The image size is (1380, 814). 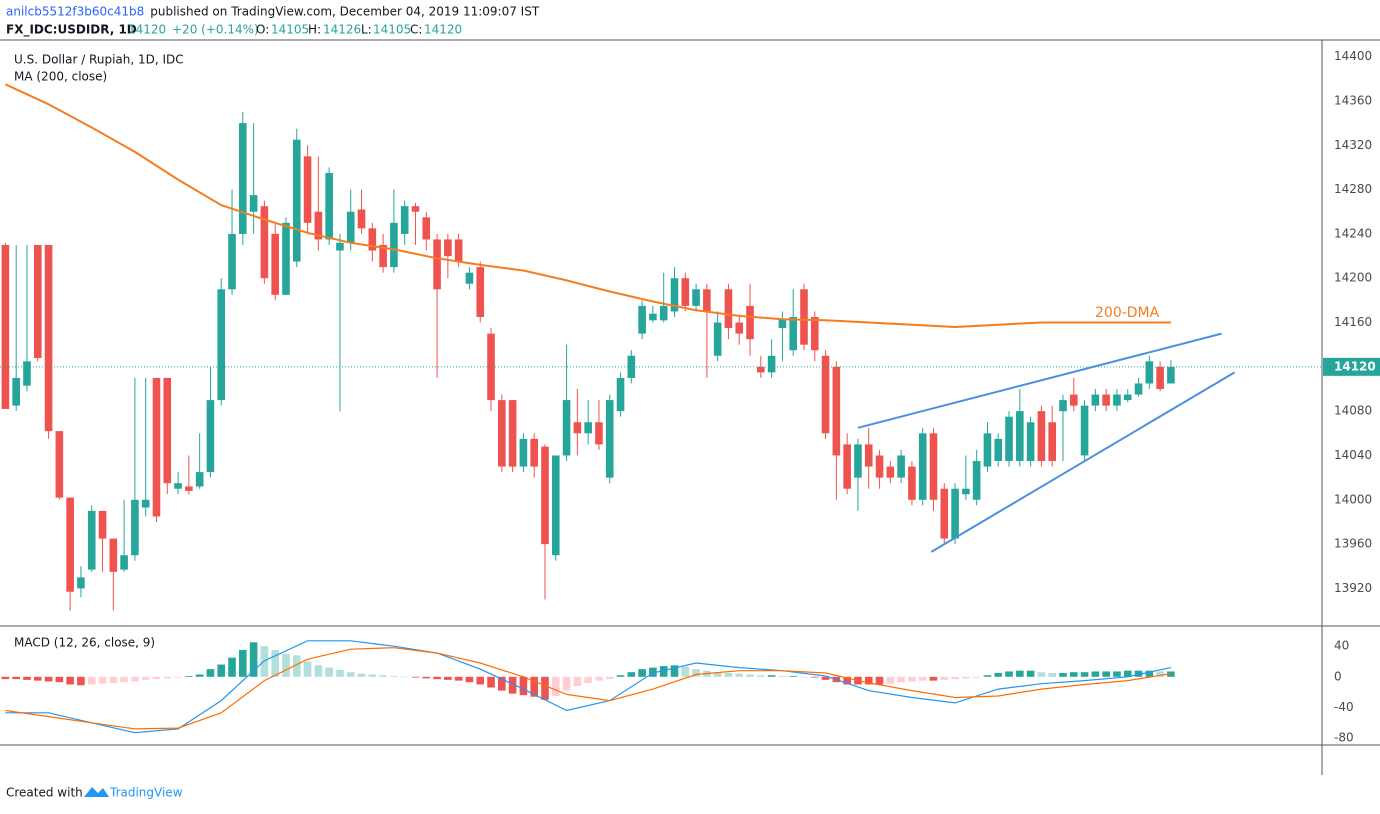 What do you see at coordinates (416, 30) in the screenshot?
I see `c-label: C:` at bounding box center [416, 30].